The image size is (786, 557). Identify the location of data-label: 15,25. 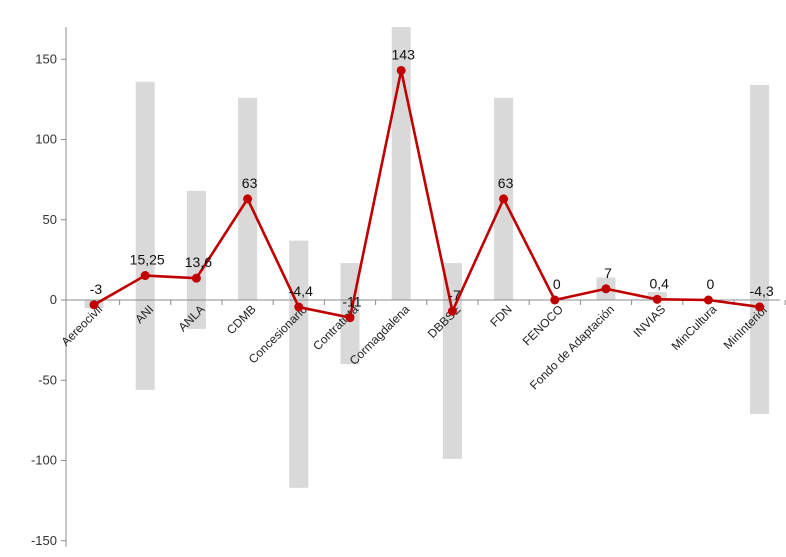
(147, 260).